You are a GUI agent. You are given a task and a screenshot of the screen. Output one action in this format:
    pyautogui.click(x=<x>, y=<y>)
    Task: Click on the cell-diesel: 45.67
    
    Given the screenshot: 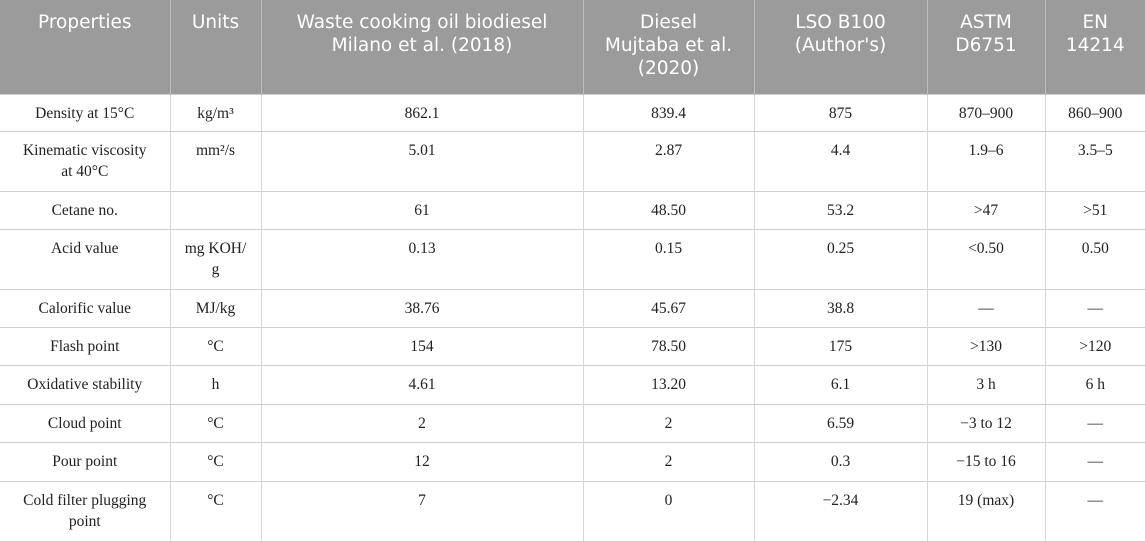 What is the action you would take?
    pyautogui.click(x=668, y=307)
    